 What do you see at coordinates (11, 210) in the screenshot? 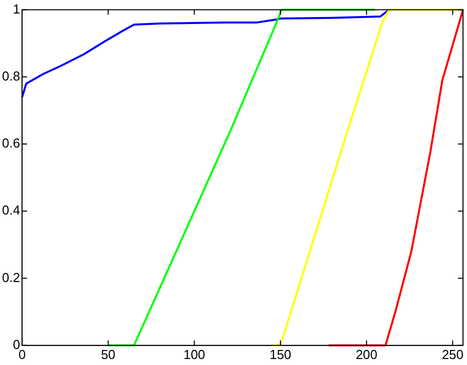
I see `y-tick-label: 0.4` at bounding box center [11, 210].